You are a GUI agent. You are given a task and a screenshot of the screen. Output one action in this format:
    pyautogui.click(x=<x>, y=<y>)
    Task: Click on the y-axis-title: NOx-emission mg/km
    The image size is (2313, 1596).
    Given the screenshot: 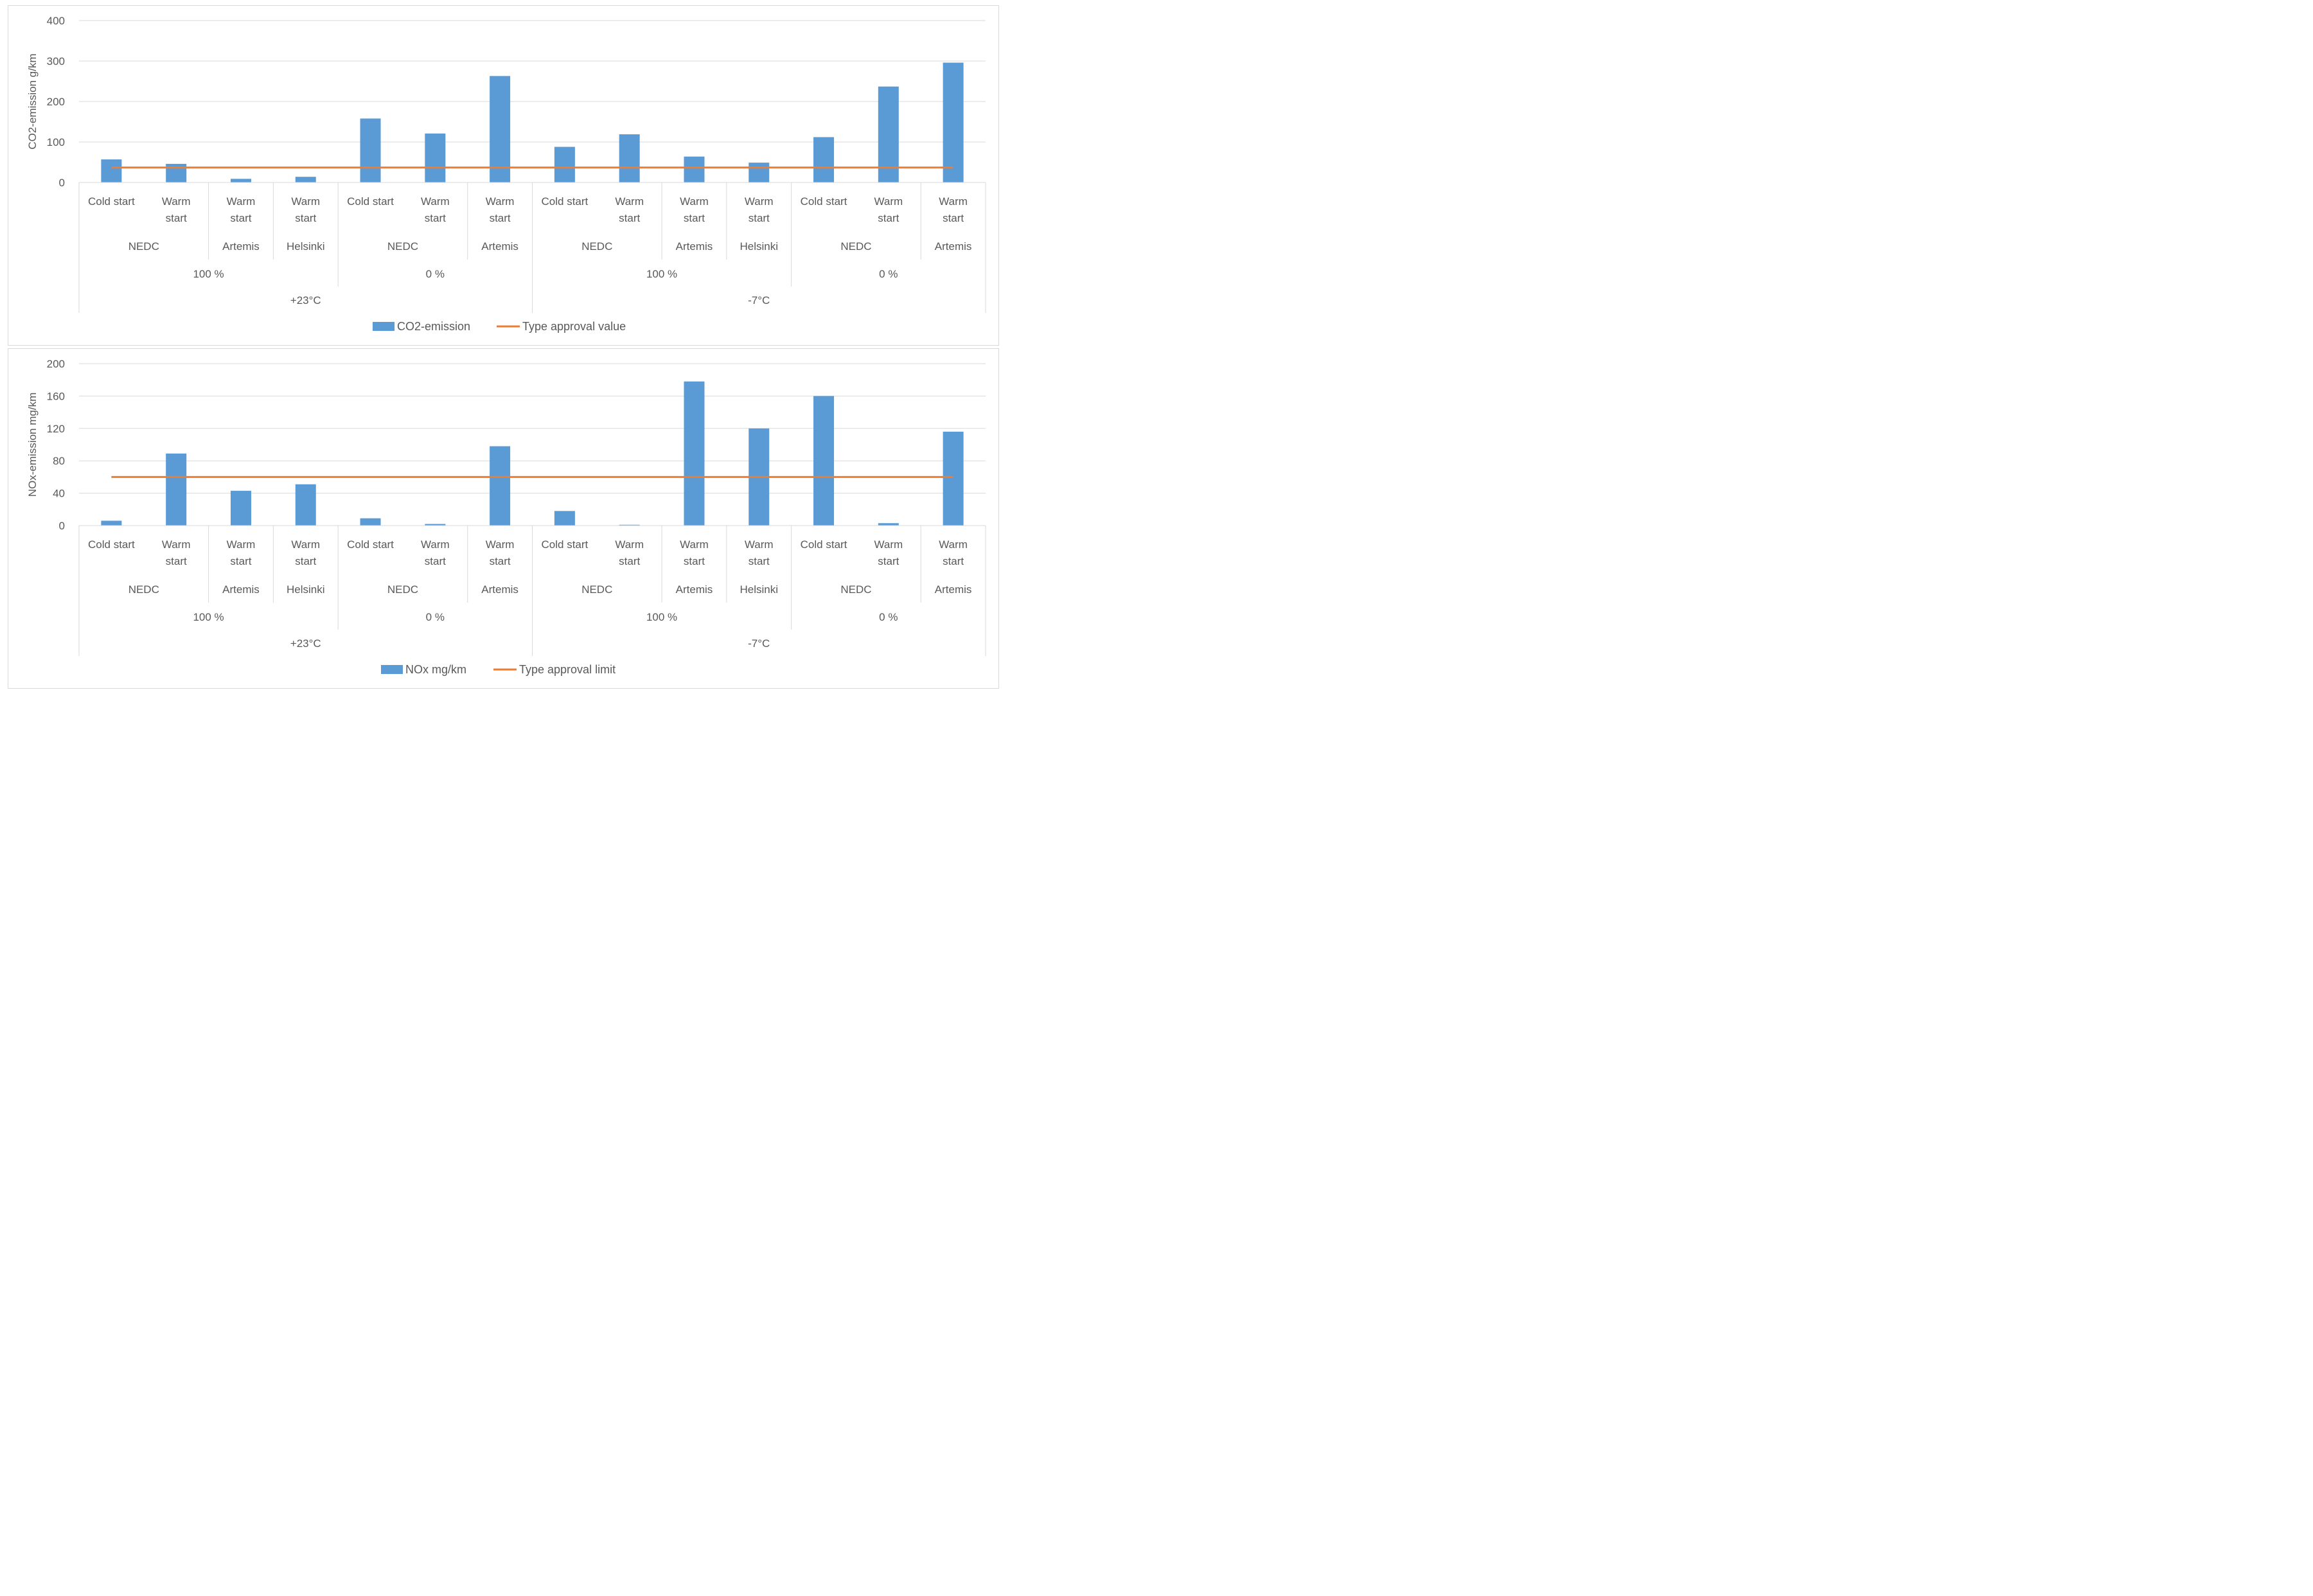 What is the action you would take?
    pyautogui.click(x=32, y=445)
    